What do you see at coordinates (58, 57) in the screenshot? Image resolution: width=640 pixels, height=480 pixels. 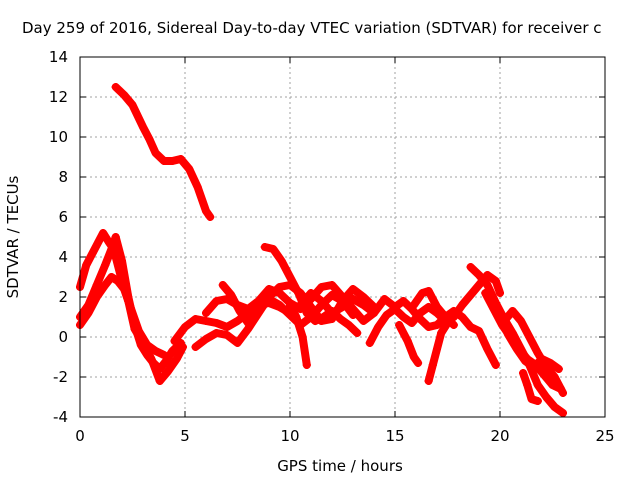 I see `y-tick-label: 14` at bounding box center [58, 57].